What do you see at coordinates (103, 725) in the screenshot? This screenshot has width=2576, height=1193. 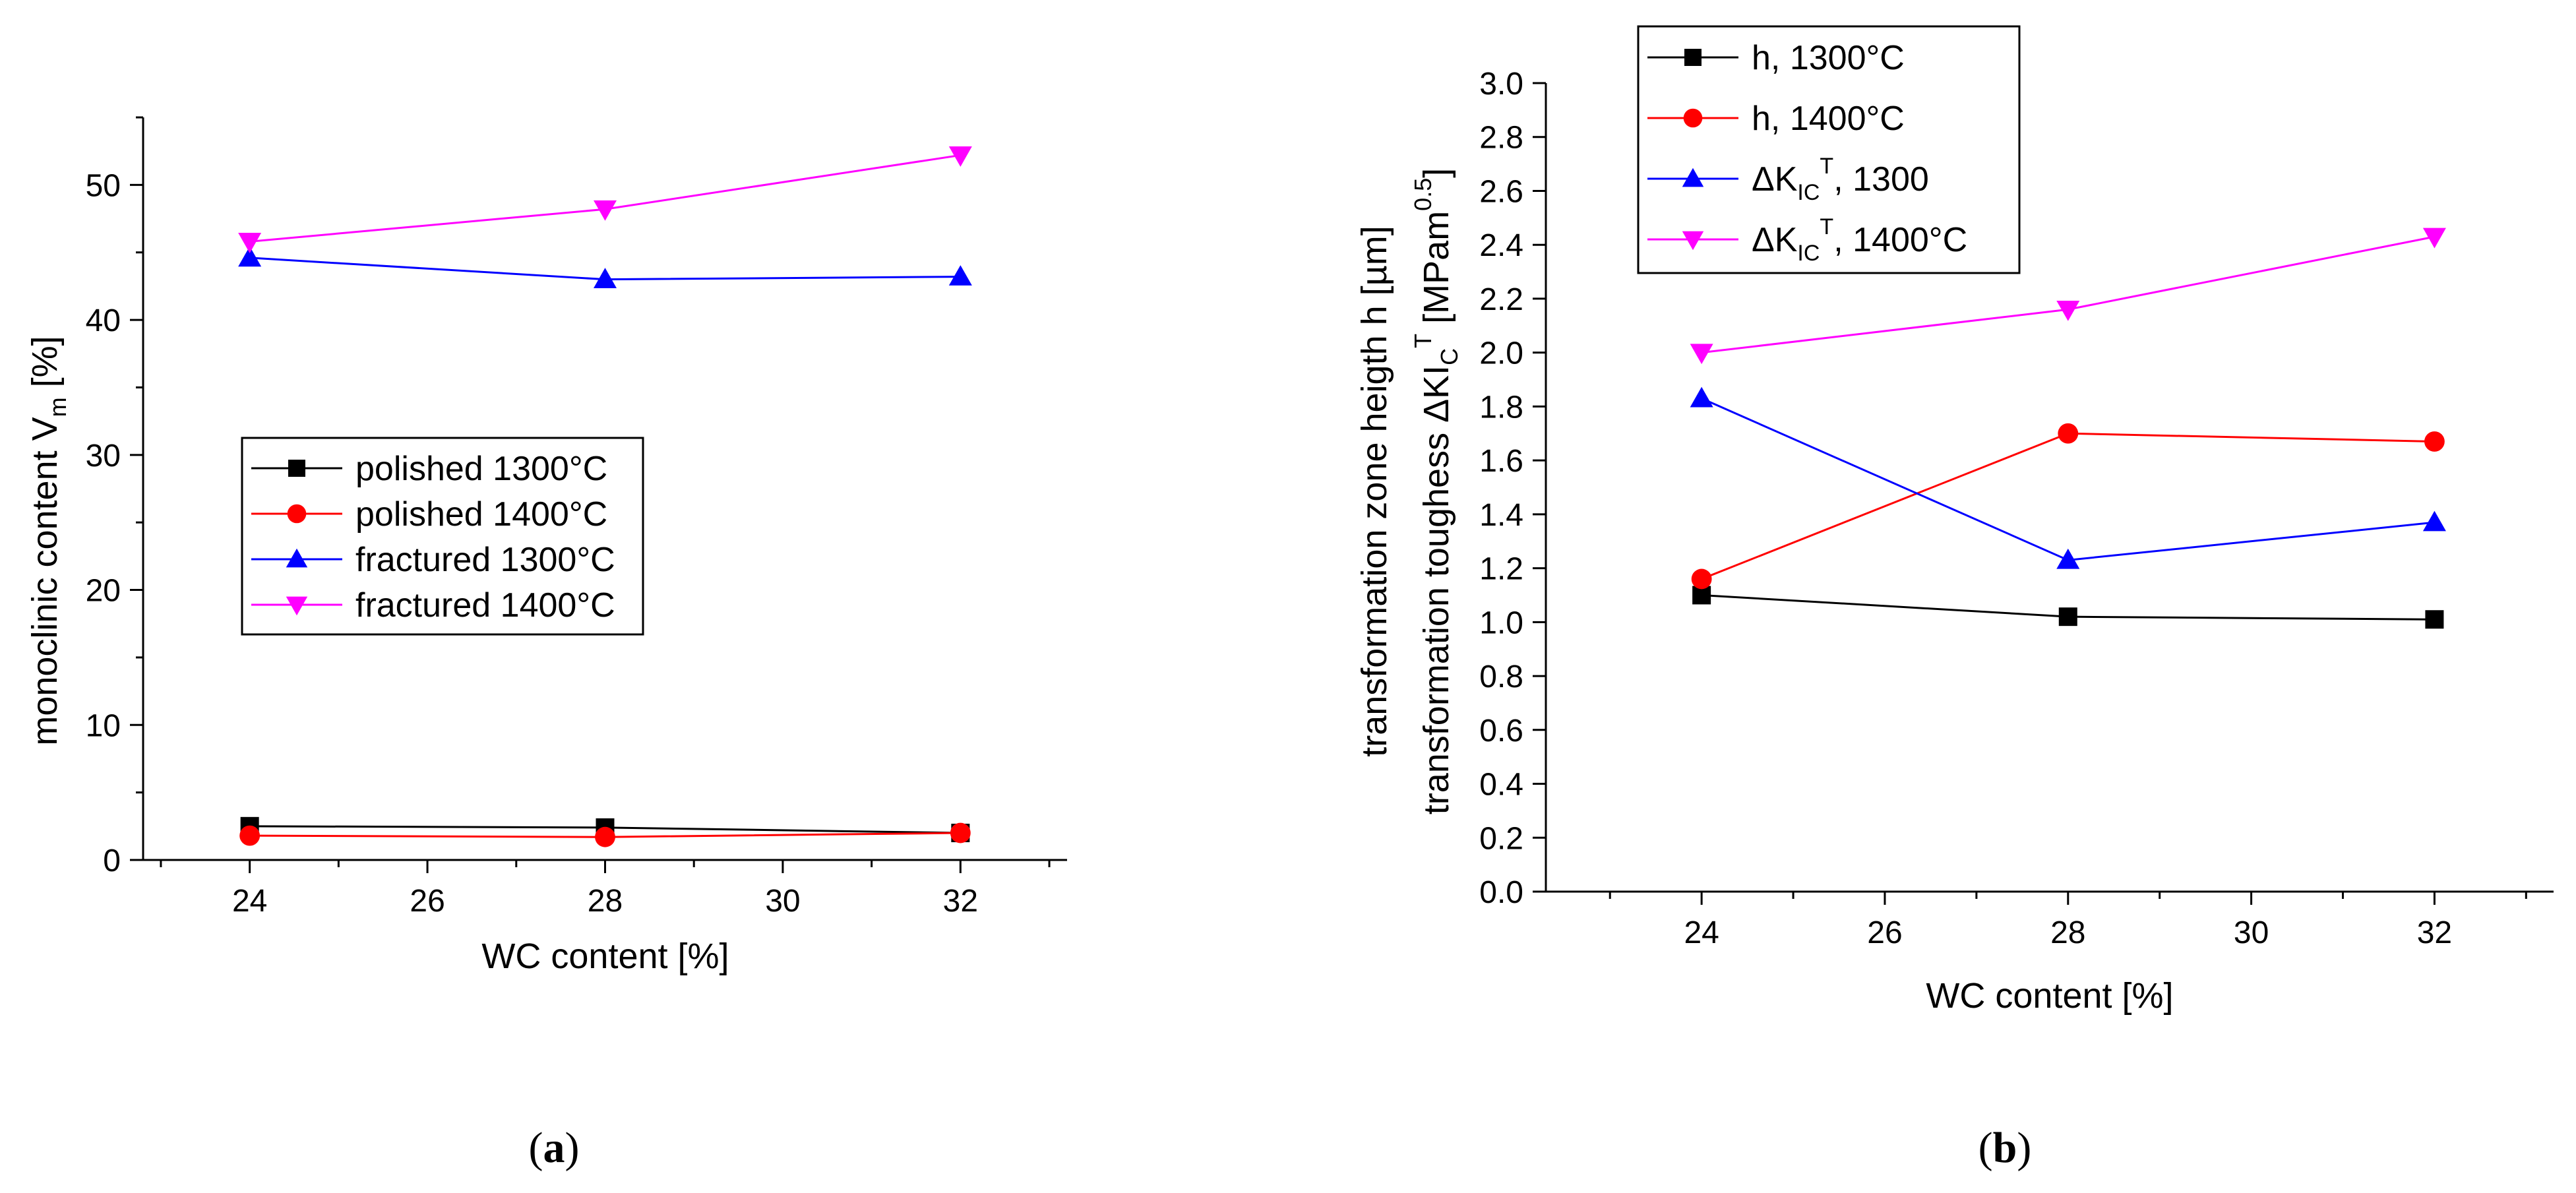 I see `chart-a-y-tick-label: 10` at bounding box center [103, 725].